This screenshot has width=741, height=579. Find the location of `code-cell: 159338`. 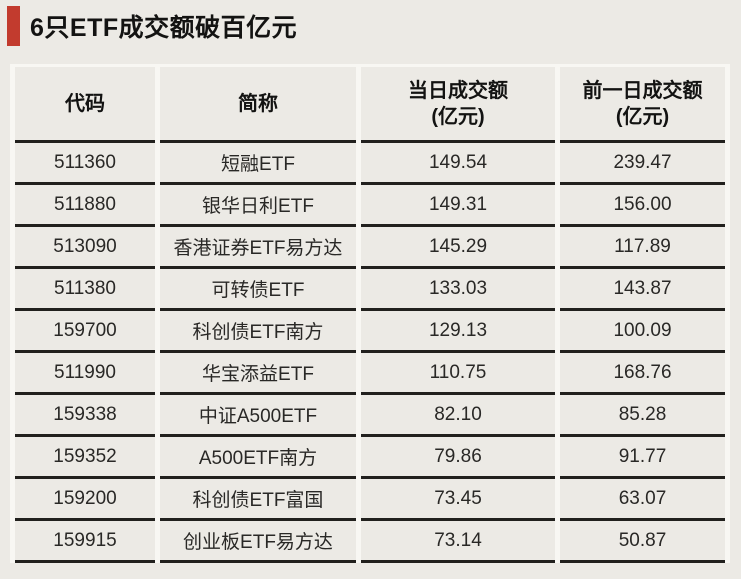

code-cell: 159338 is located at coordinates (85, 416).